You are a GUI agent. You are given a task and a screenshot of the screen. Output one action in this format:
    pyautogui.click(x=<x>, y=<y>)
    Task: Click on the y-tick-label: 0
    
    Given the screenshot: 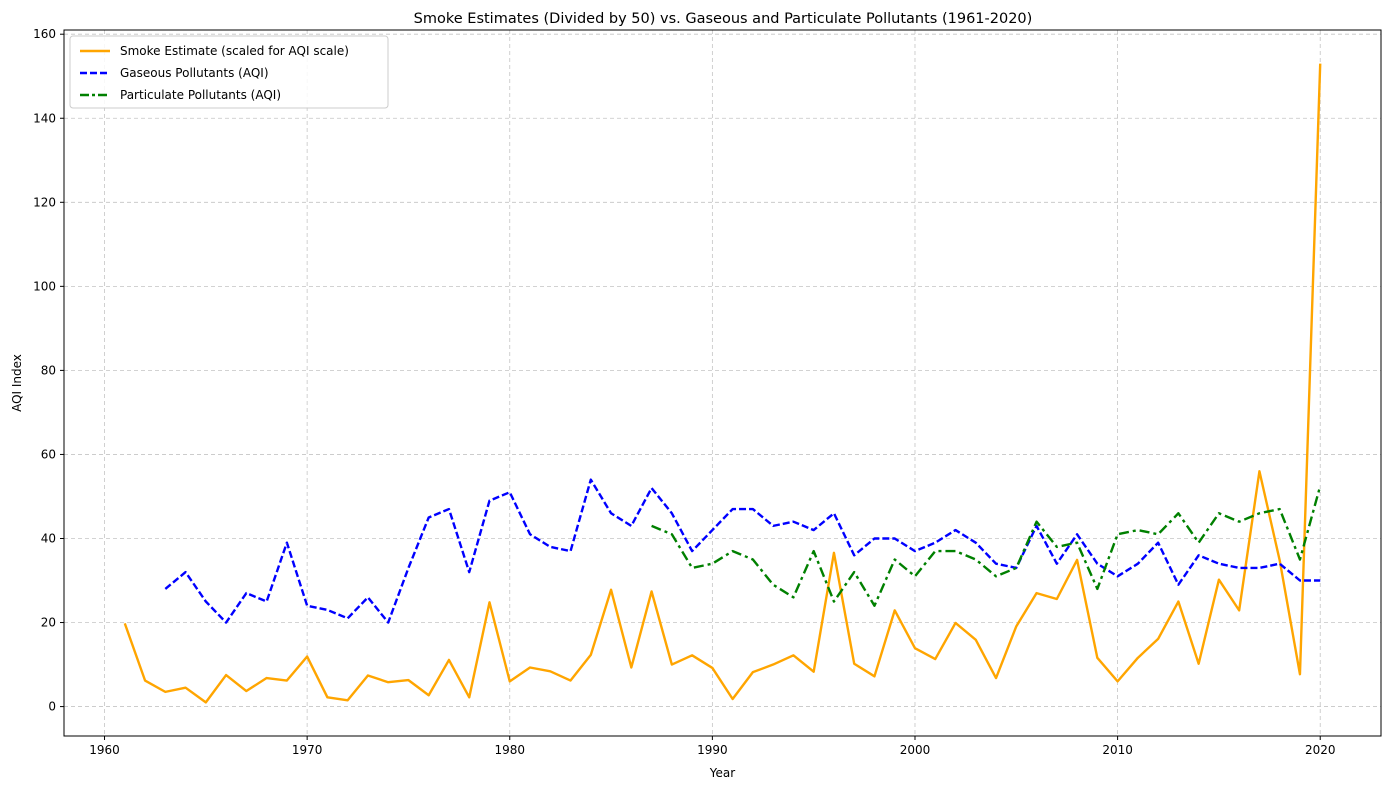 What is the action you would take?
    pyautogui.click(x=52, y=707)
    